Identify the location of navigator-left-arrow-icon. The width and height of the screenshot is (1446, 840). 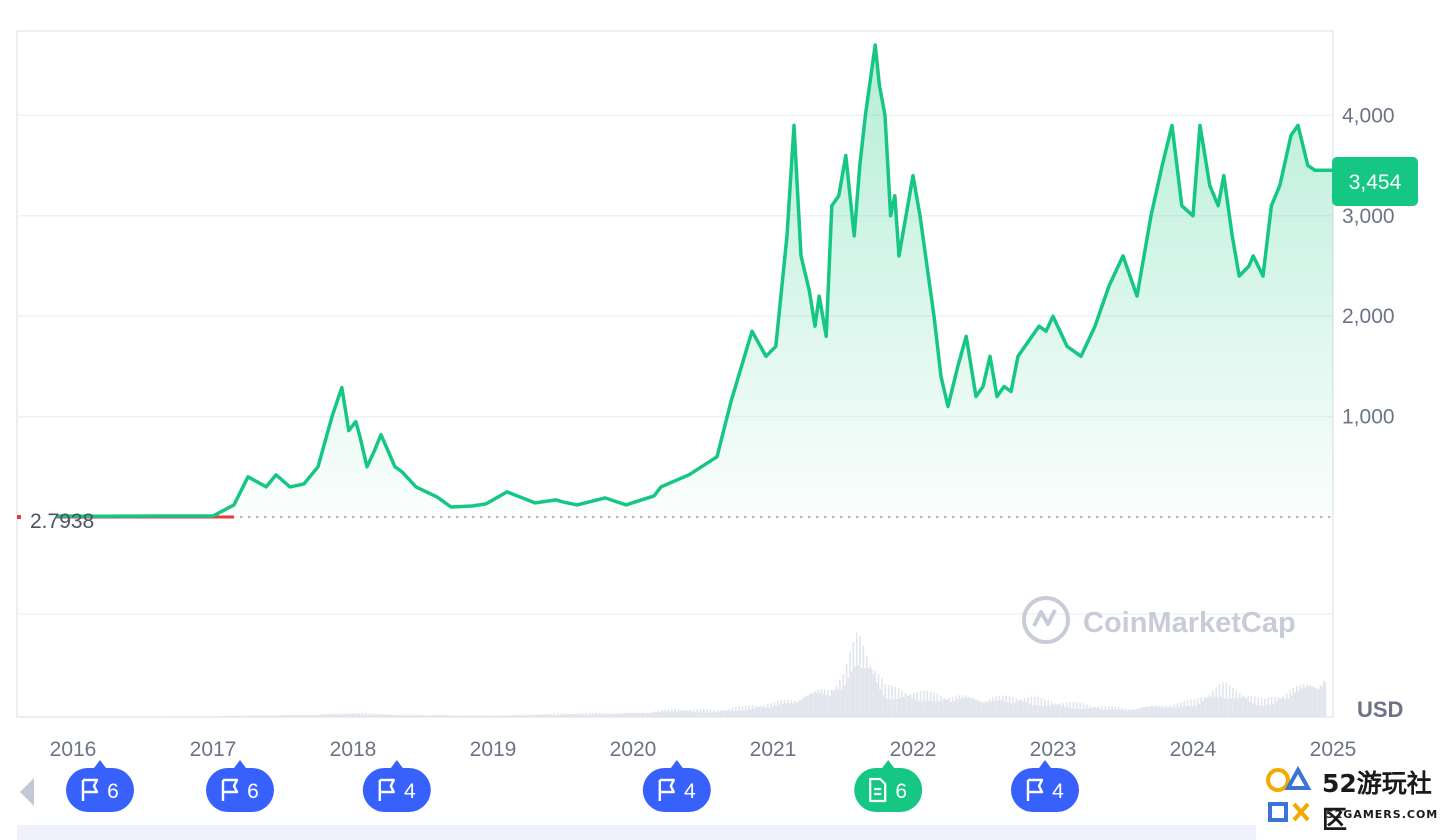
(27, 792).